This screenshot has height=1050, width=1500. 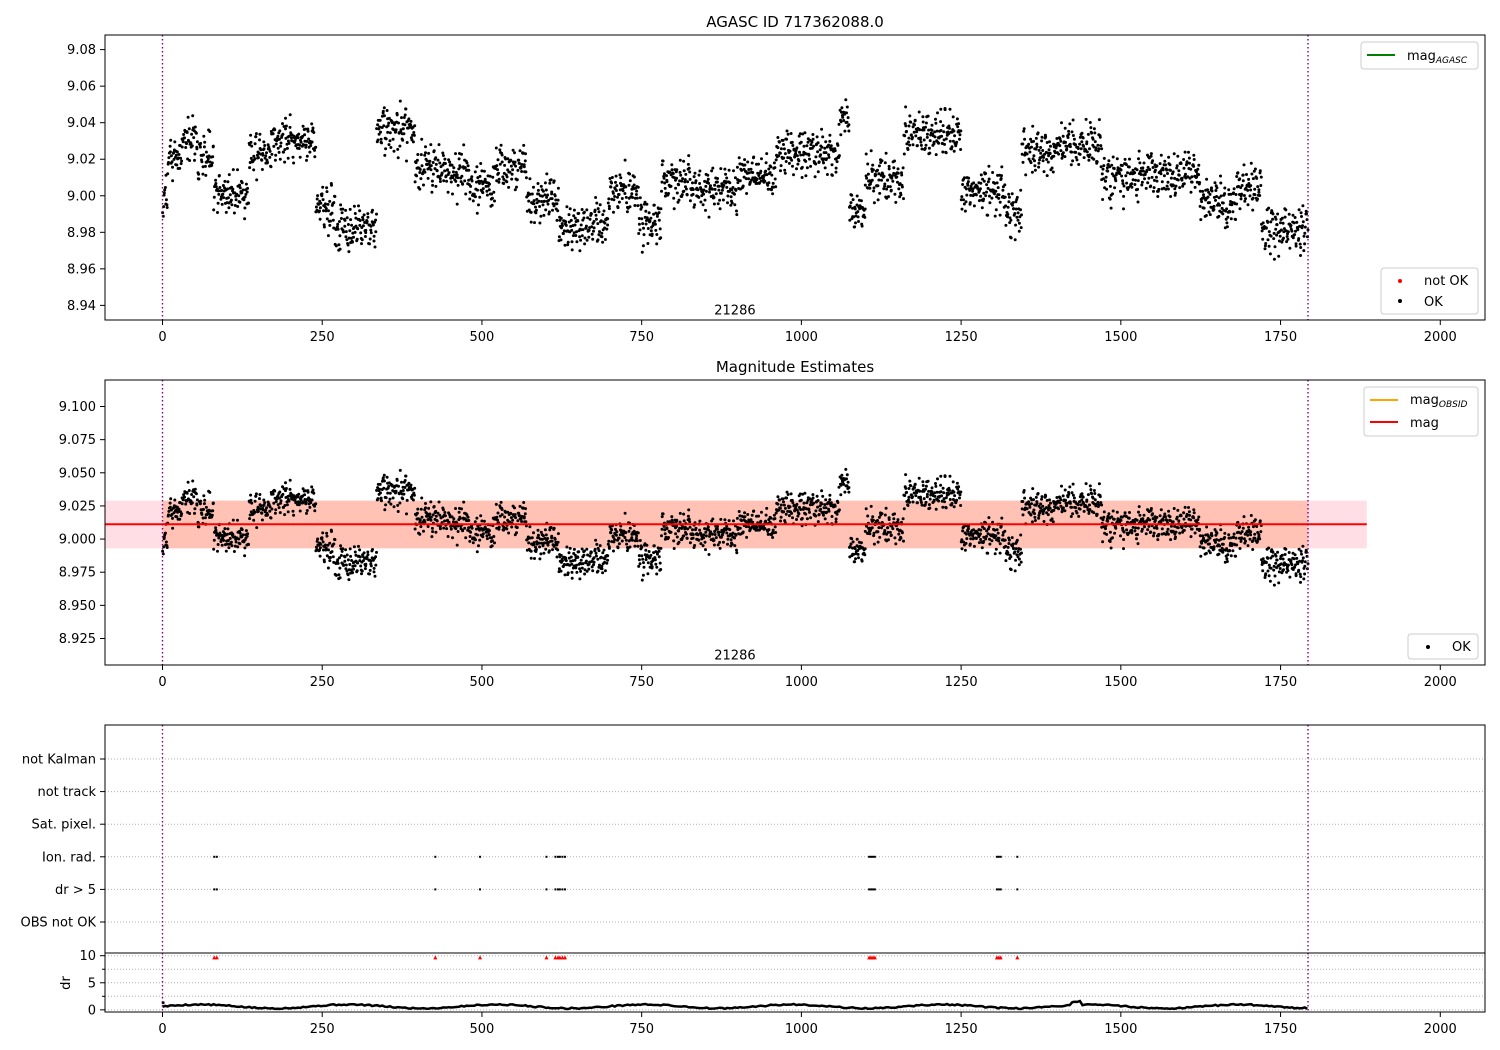 I want to click on panel1-points, so click(x=735, y=179).